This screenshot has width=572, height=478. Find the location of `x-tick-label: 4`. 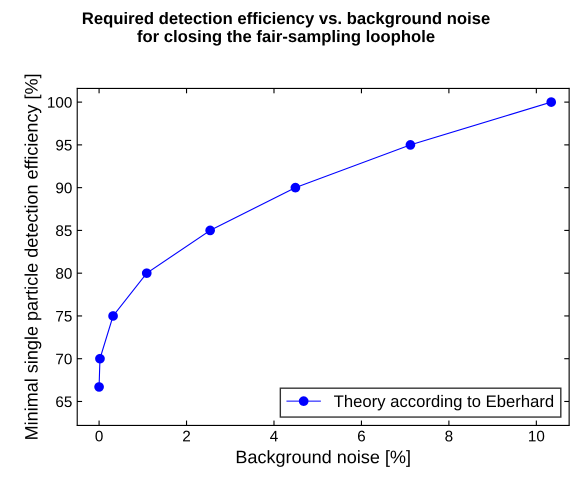

x-tick-label: 4 is located at coordinates (274, 436).